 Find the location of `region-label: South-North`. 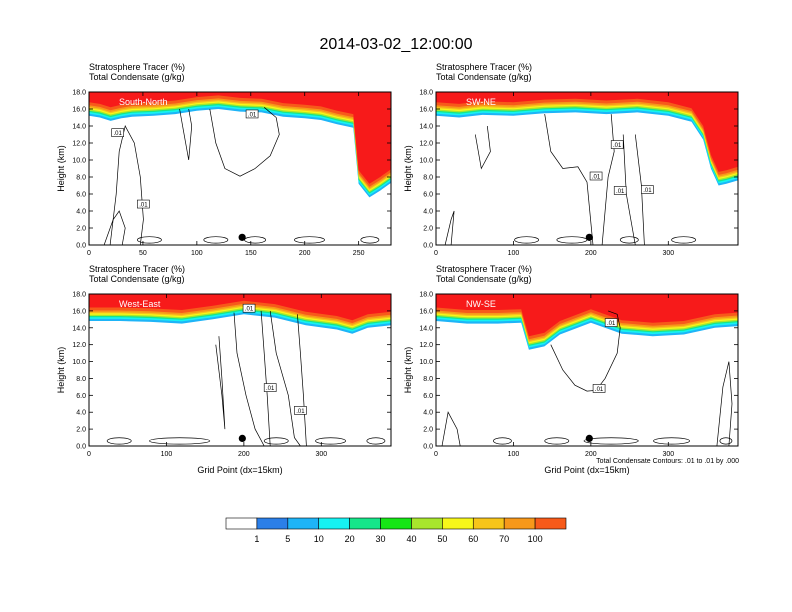

region-label: South-North is located at coordinates (143, 102).